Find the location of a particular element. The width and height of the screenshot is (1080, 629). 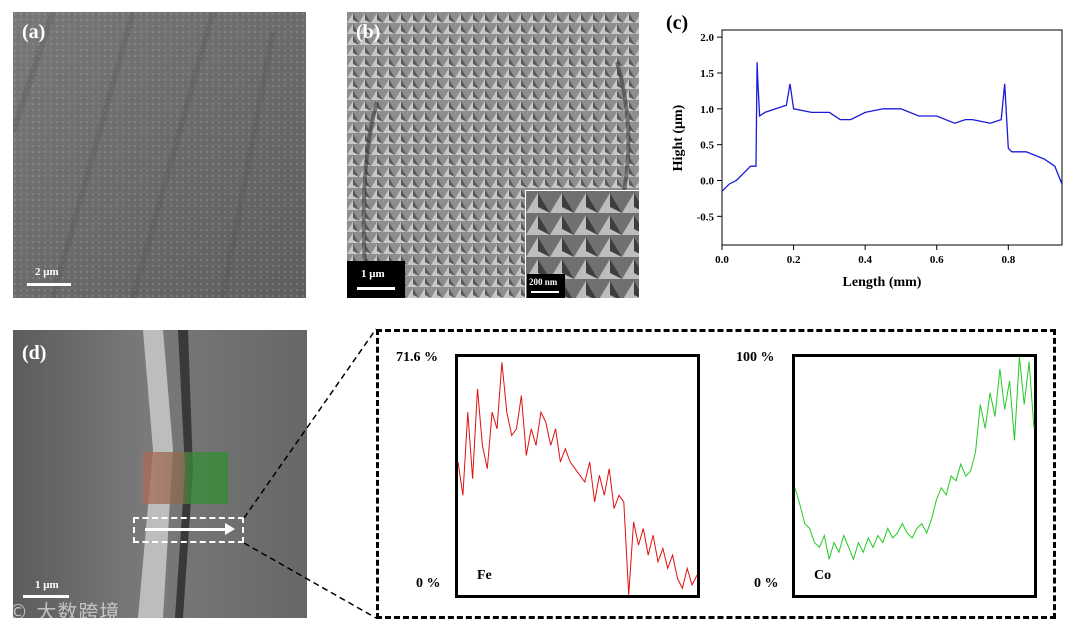

panel-a-scalebar is located at coordinates (49, 284).